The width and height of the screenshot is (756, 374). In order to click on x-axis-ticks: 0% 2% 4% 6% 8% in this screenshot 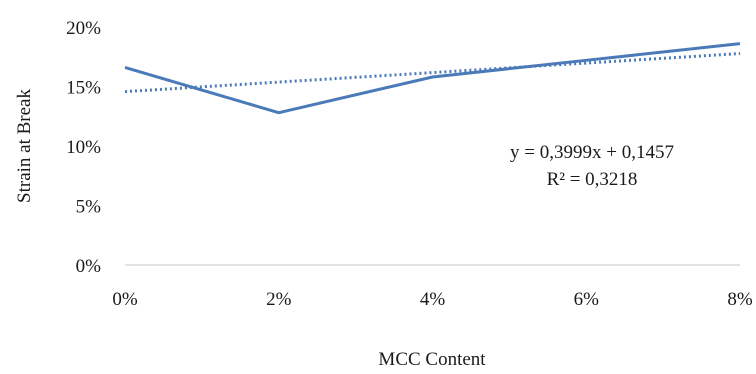, I will do `click(432, 299)`.